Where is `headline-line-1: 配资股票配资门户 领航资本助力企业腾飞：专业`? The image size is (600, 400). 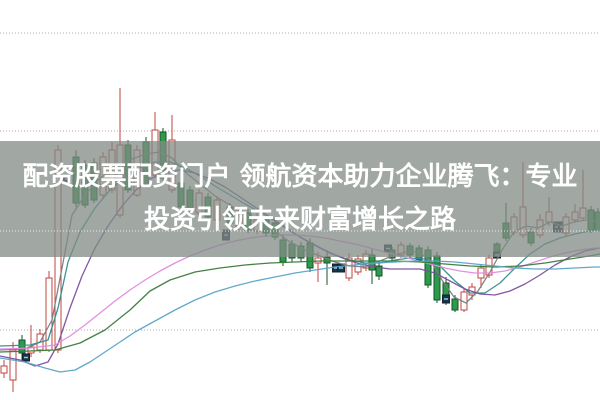
headline-line-1: 配资股票配资门户 领航资本助力企业腾飞：专业 is located at coordinates (300, 177).